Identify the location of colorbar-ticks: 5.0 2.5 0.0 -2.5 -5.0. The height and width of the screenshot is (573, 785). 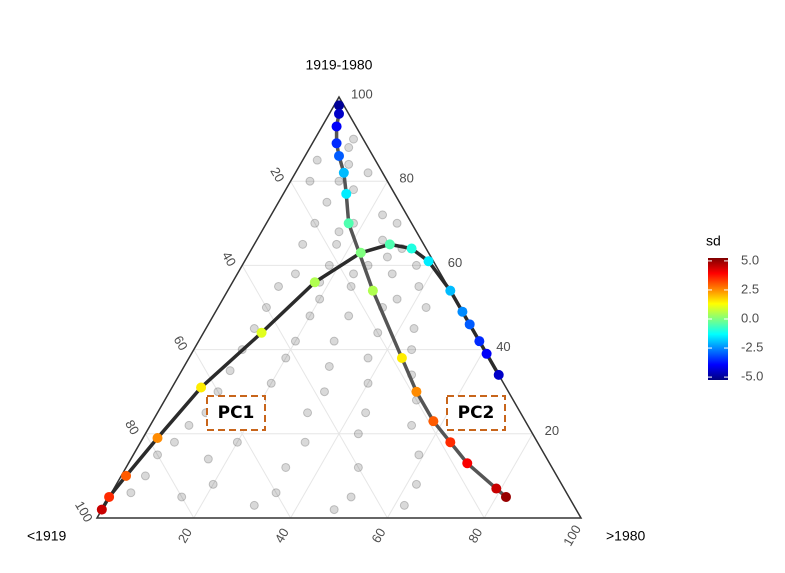
(735, 318).